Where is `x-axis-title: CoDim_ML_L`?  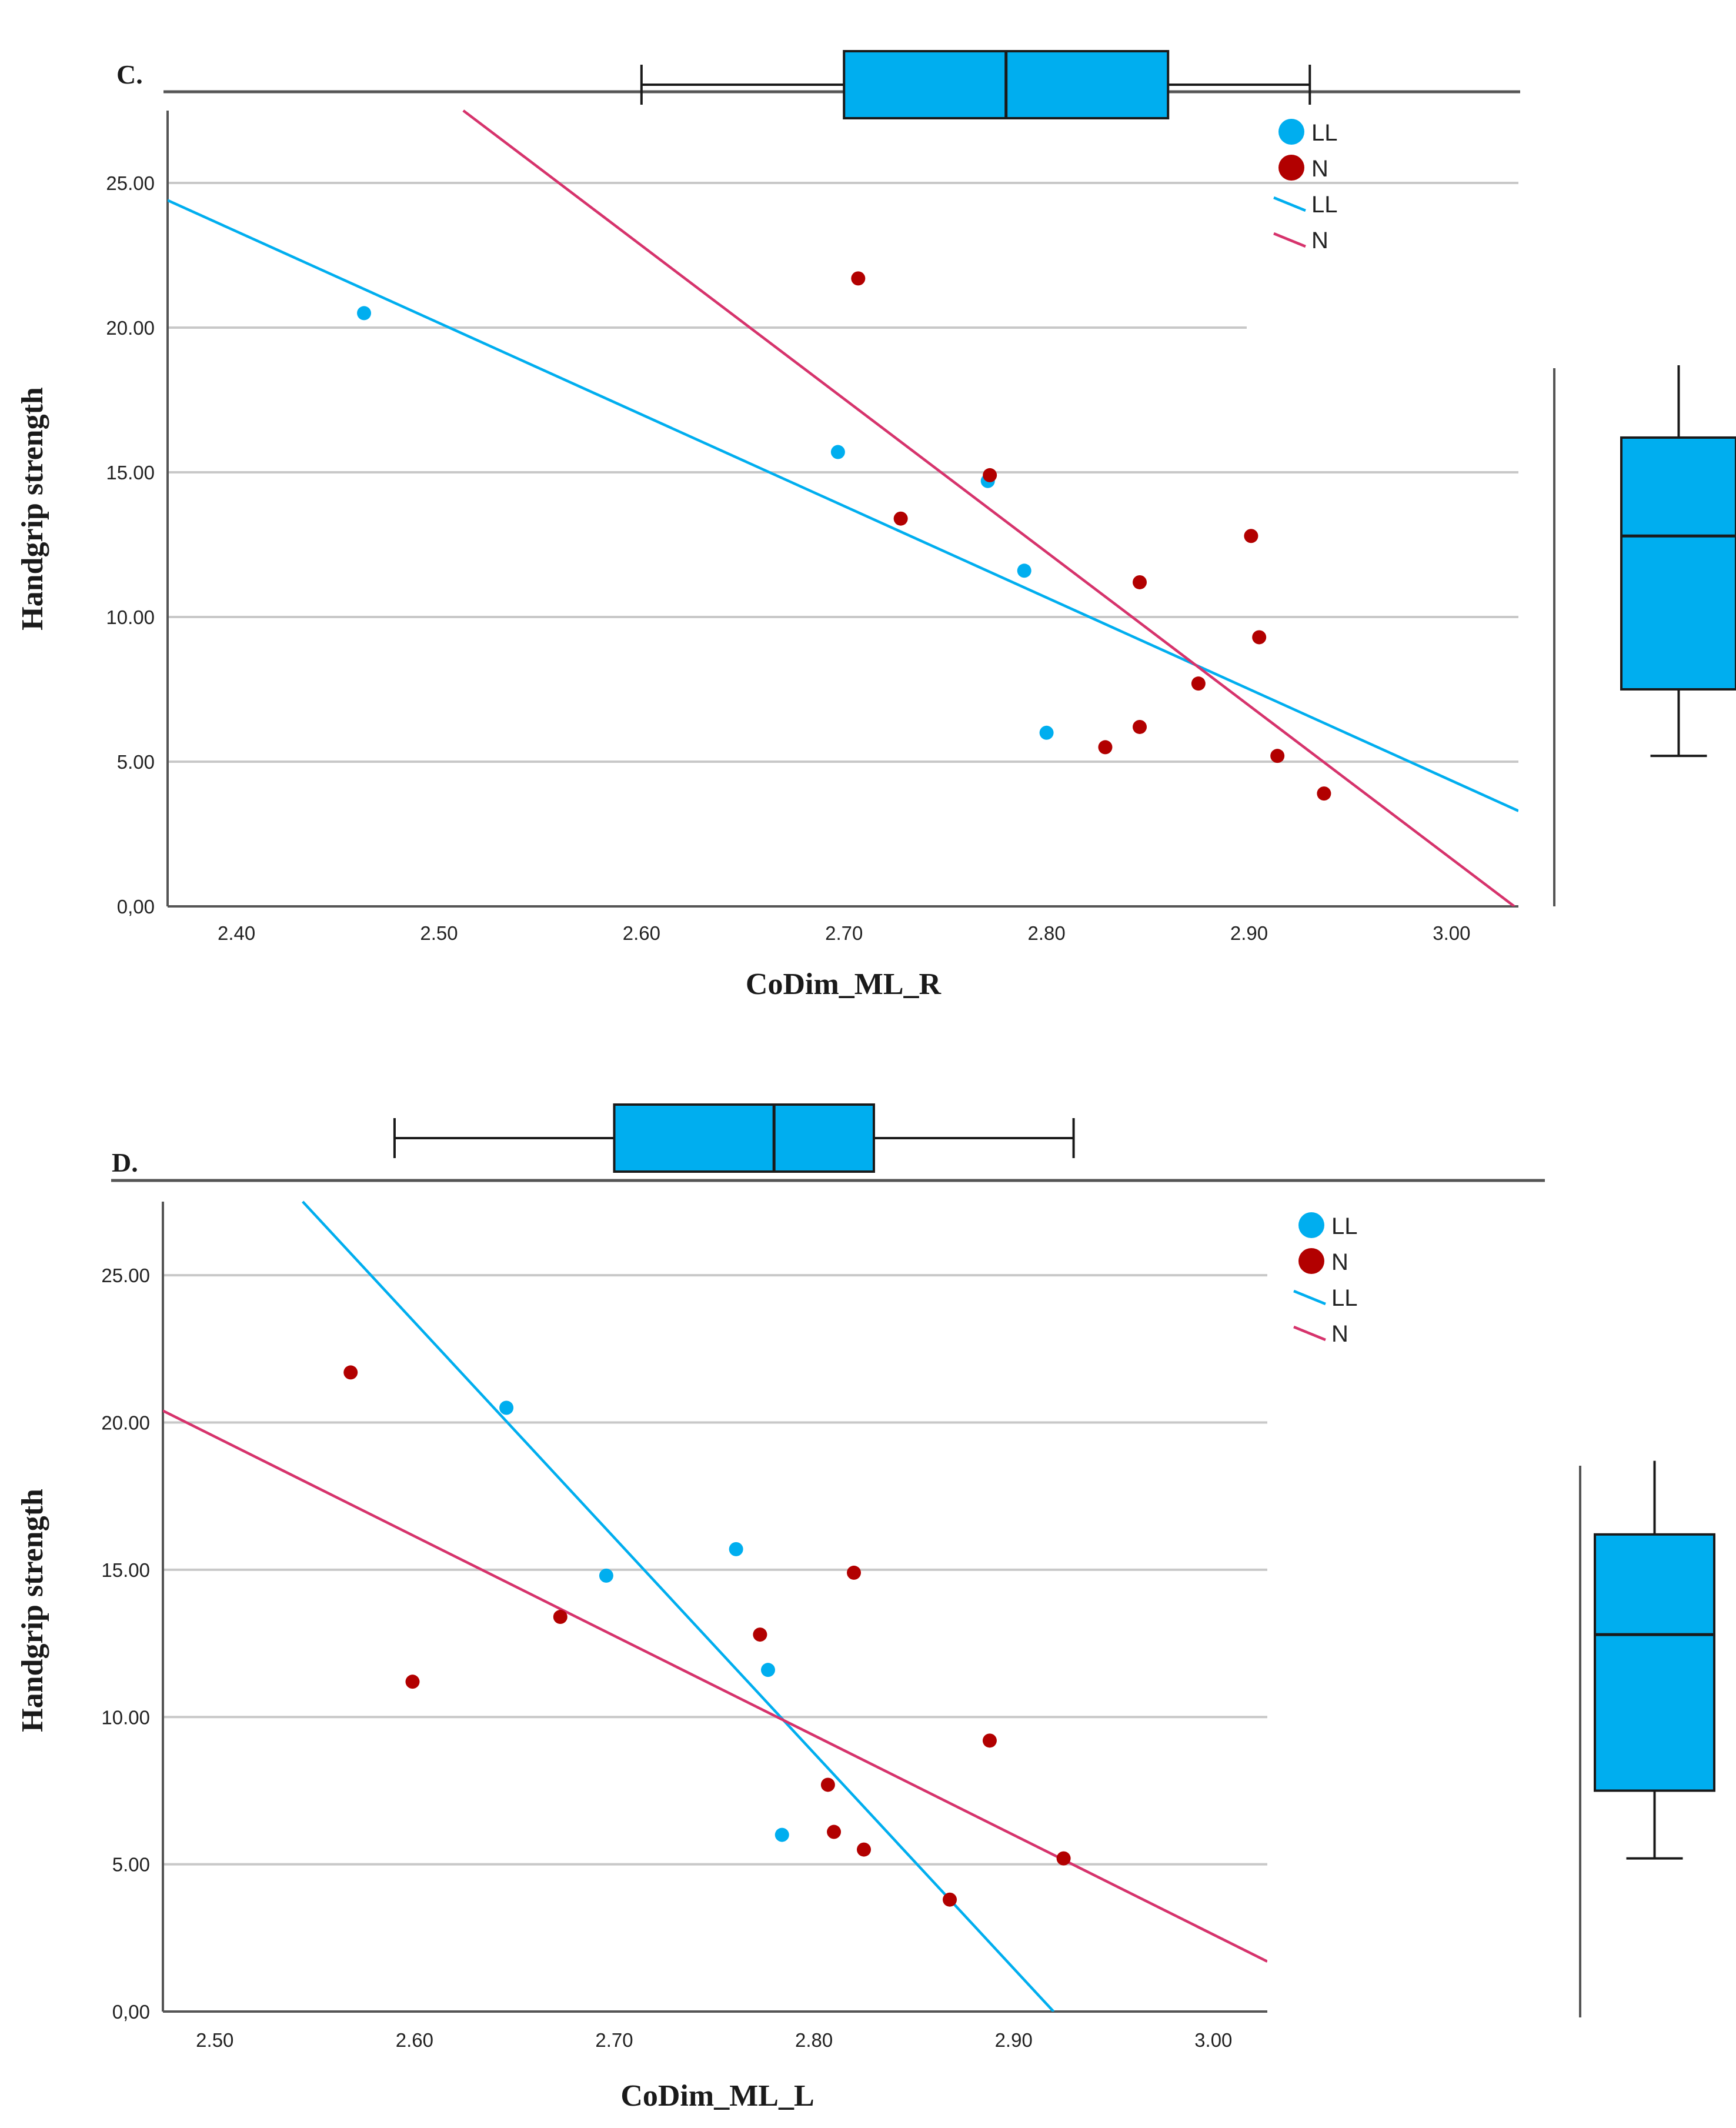 x-axis-title: CoDim_ML_L is located at coordinates (717, 2096).